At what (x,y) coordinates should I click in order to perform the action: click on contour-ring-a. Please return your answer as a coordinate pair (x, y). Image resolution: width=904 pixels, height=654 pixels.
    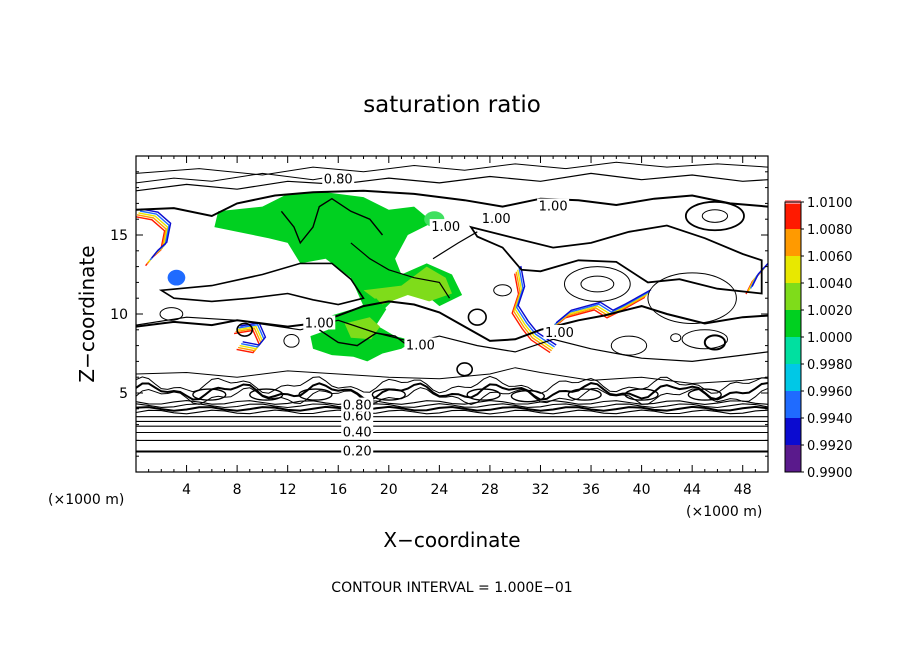
    Looking at the image, I should click on (597, 284).